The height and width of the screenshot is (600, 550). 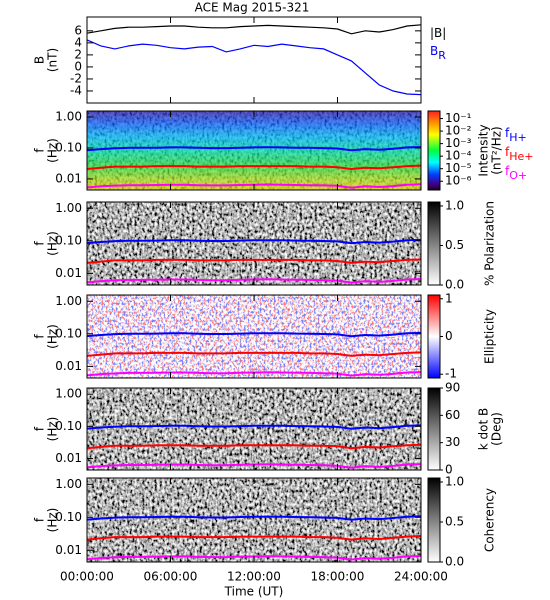 What do you see at coordinates (252, 8) in the screenshot?
I see `chart-title: ACE Mag 2015-321` at bounding box center [252, 8].